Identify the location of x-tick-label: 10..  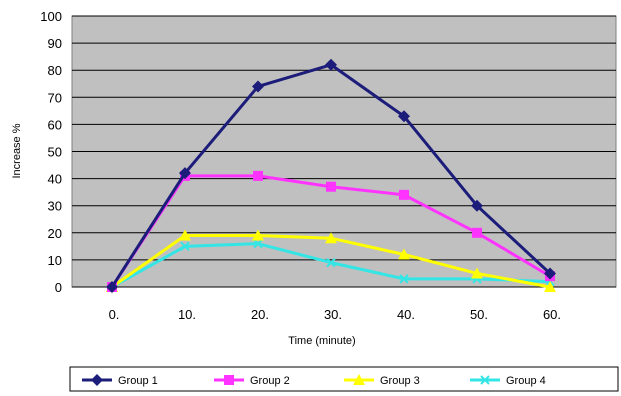
(187, 314).